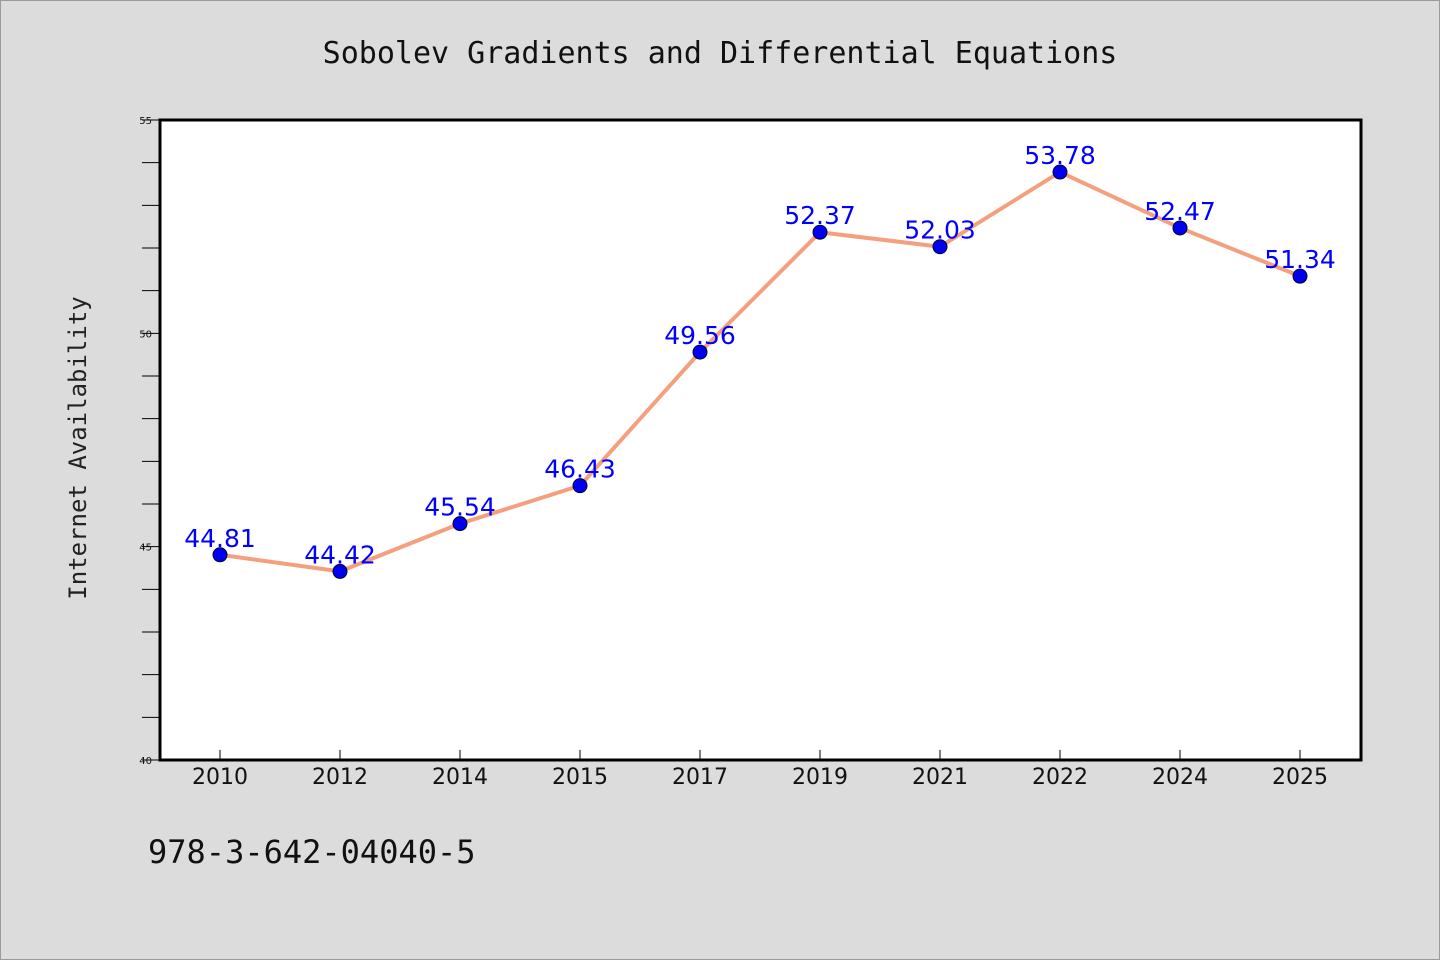  What do you see at coordinates (149, 441) in the screenshot?
I see `y-axis-ticks: 40 45 50 55` at bounding box center [149, 441].